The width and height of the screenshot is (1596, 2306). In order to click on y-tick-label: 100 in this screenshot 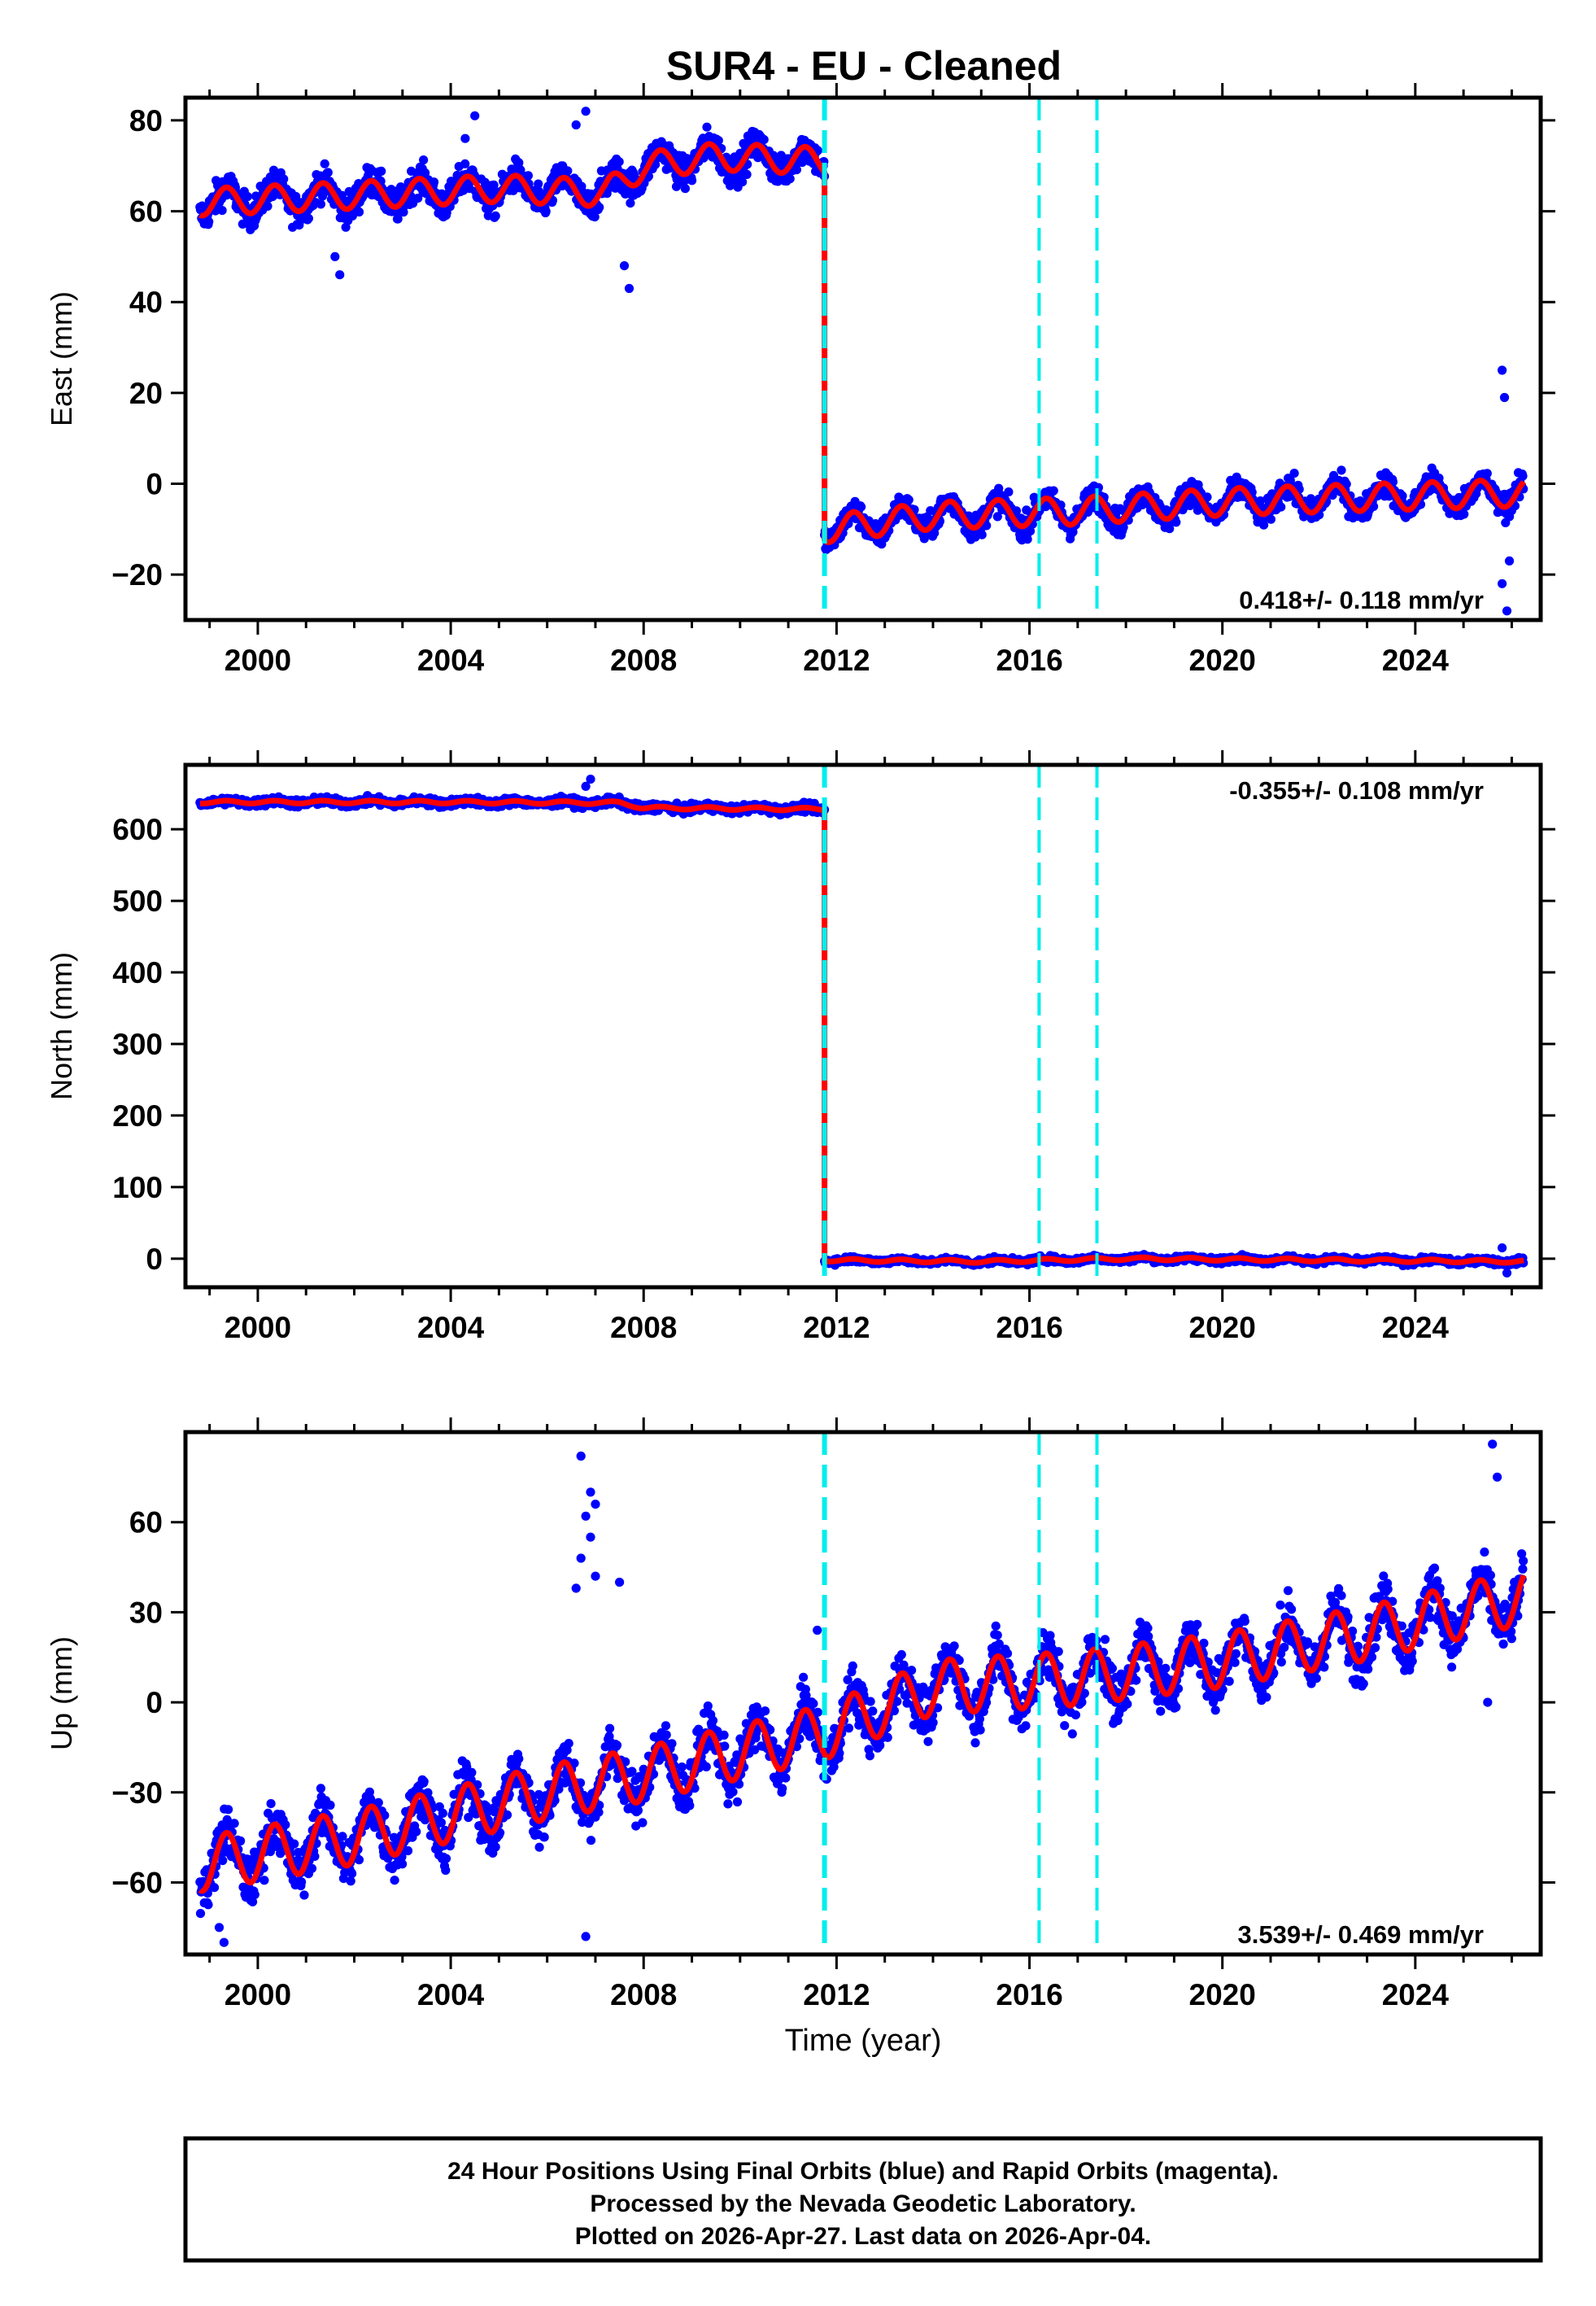, I will do `click(137, 1187)`.